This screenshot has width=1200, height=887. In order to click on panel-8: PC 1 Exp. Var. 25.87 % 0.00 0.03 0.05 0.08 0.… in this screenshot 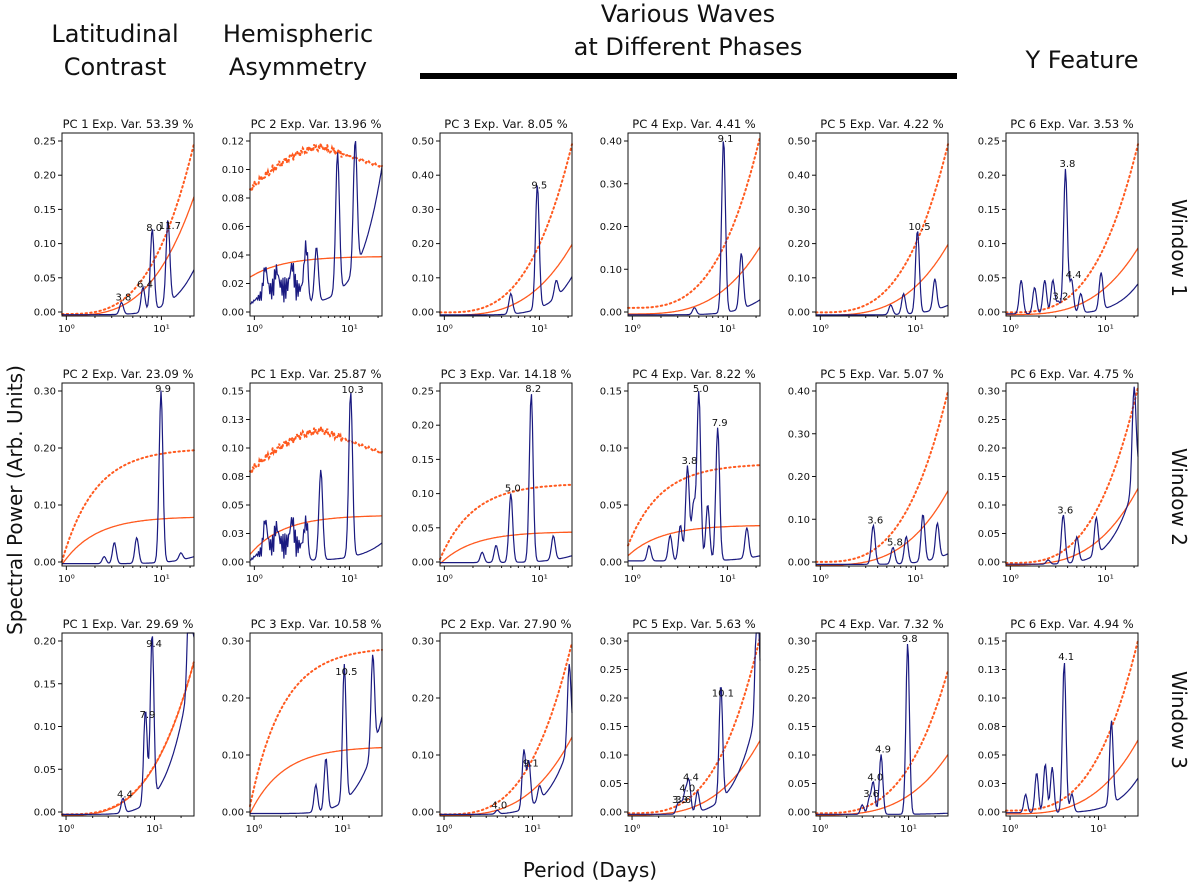, I will do `click(302, 476)`.